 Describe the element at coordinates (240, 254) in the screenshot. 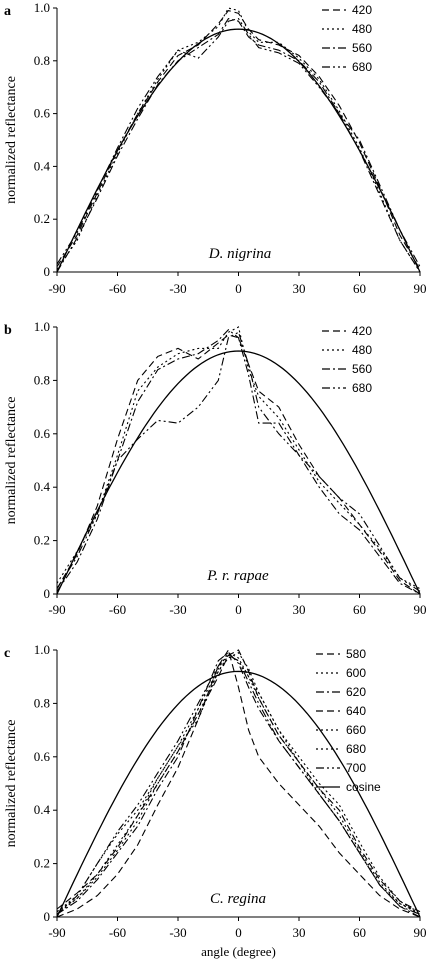

I see `species-annotation: D. nigrina` at that location.